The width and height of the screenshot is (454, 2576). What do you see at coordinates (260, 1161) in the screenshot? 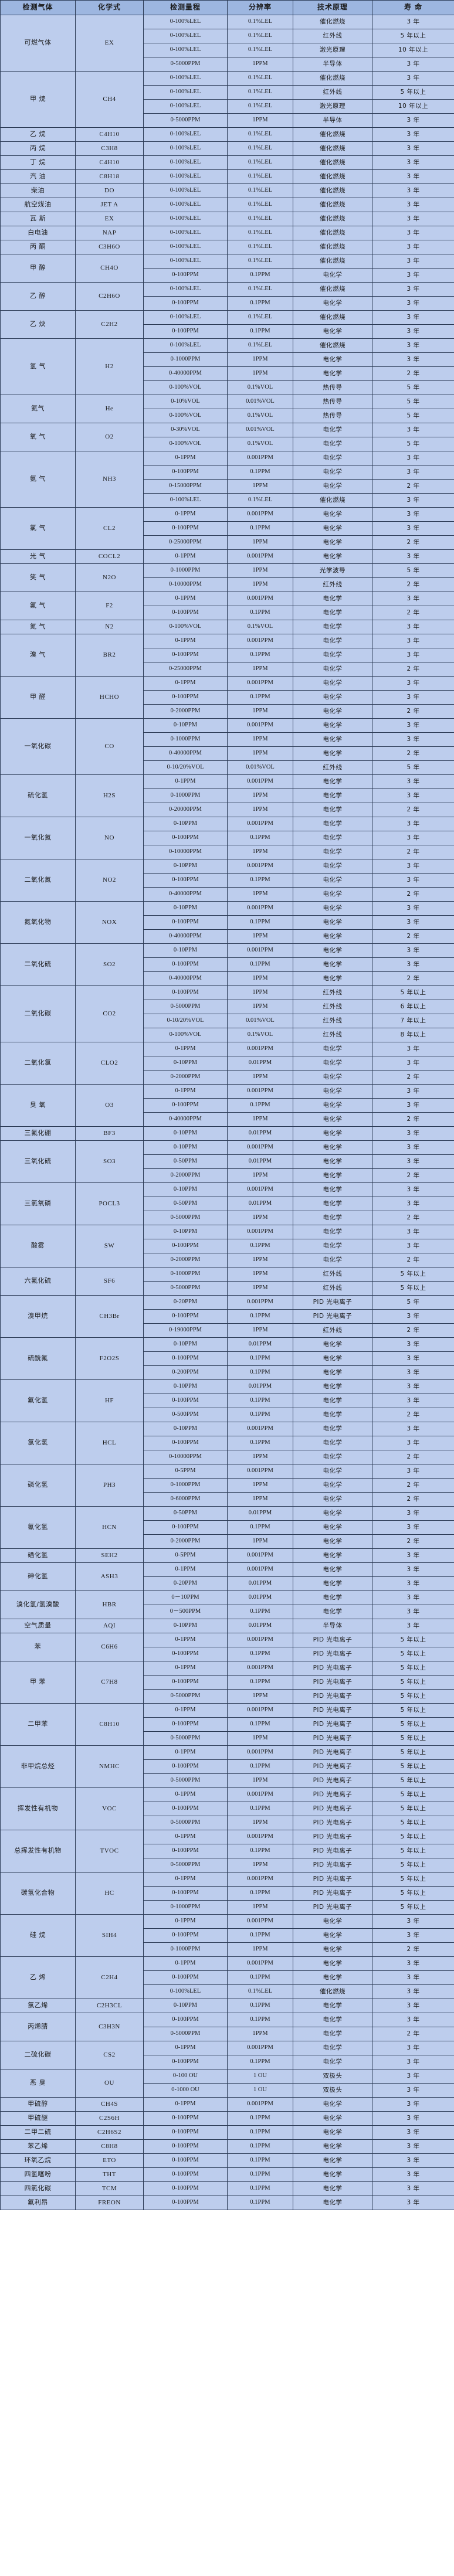
I see `cell-resolution: 0.01PPM` at bounding box center [260, 1161].